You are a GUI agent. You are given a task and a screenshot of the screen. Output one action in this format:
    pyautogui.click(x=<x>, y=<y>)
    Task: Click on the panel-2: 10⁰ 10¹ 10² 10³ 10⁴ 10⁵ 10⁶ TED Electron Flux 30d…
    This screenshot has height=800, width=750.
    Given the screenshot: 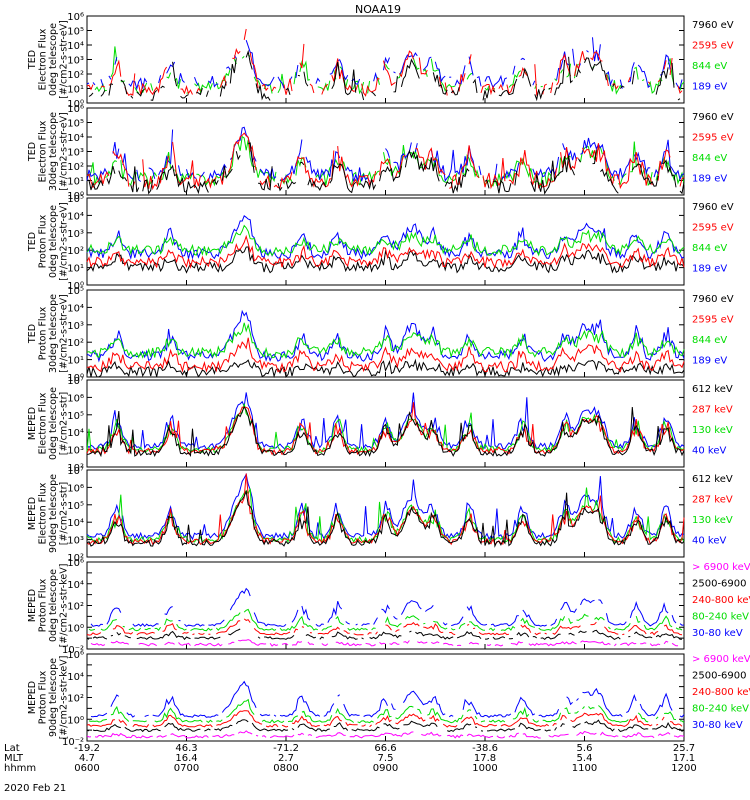 What is the action you would take?
    pyautogui.click(x=380, y=153)
    